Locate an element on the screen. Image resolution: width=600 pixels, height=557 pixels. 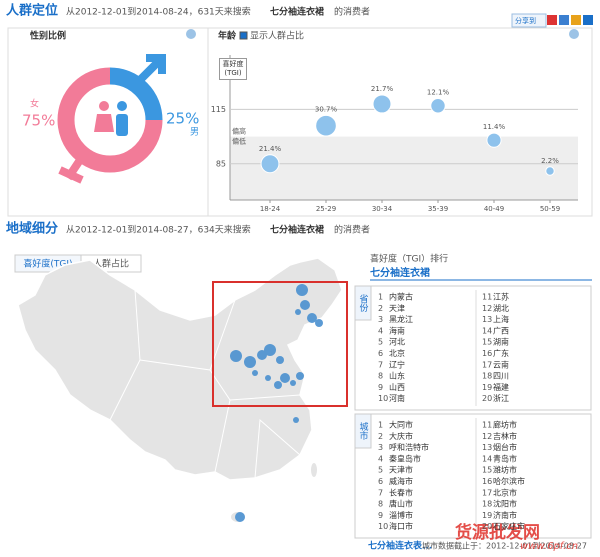
rank: 9 is located at coordinates (380, 515).